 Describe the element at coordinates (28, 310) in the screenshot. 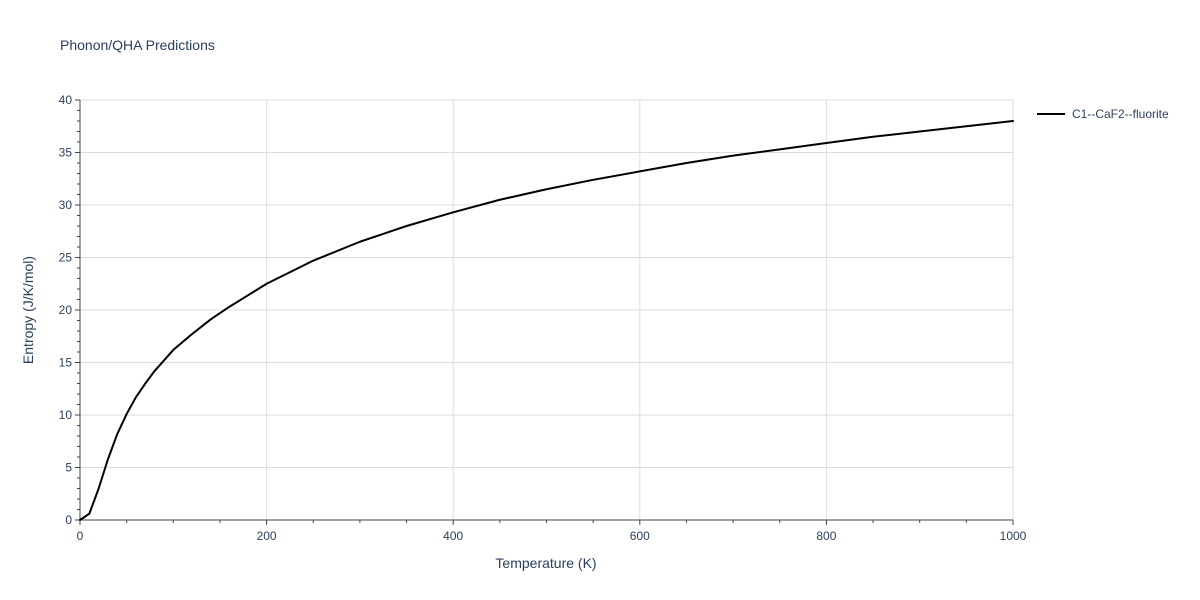

I see `y-axis-title: Entropy (J/K/mol)` at that location.